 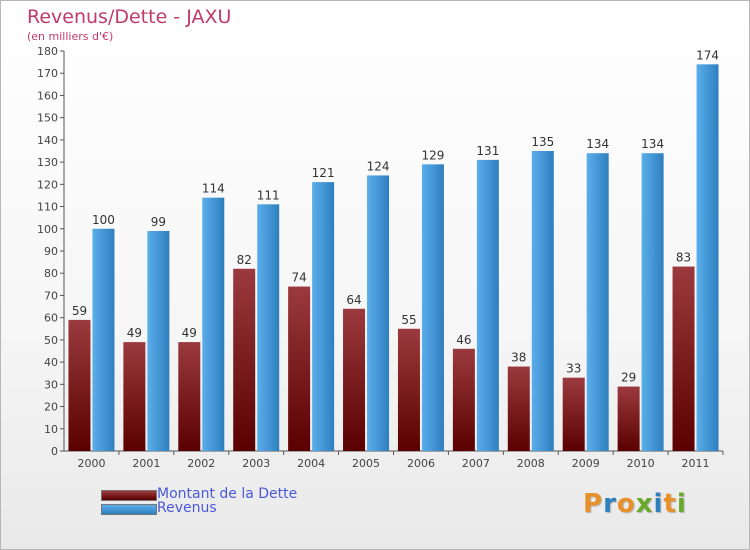 I want to click on value-label-dette-2005: 64, so click(x=353, y=300).